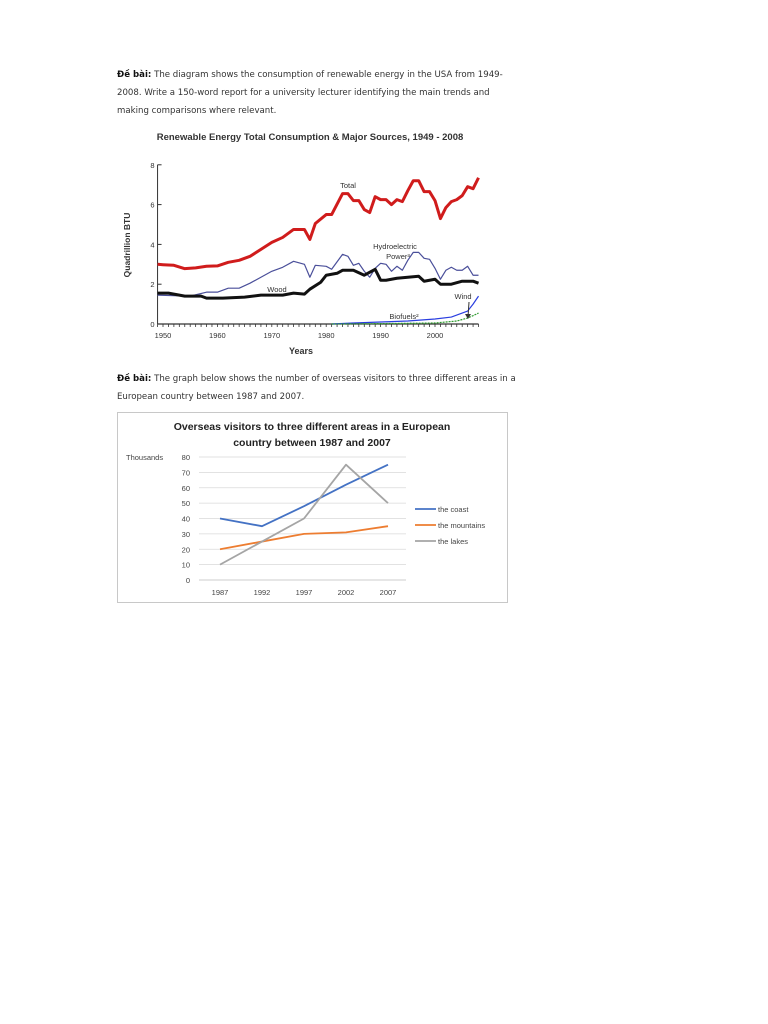 The height and width of the screenshot is (1024, 768). What do you see at coordinates (461, 525) in the screenshot?
I see `legend-label-the-mountains: the mountains` at bounding box center [461, 525].